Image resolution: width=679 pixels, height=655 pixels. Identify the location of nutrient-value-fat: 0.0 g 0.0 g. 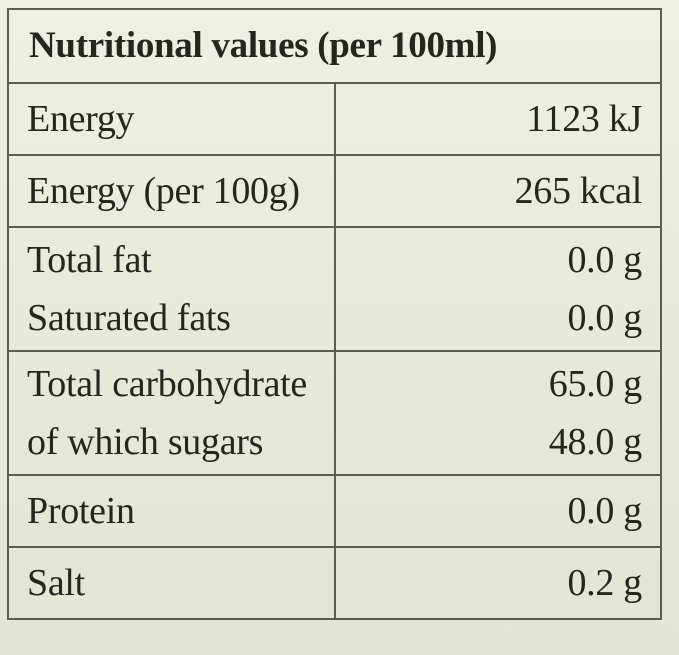
(497, 289).